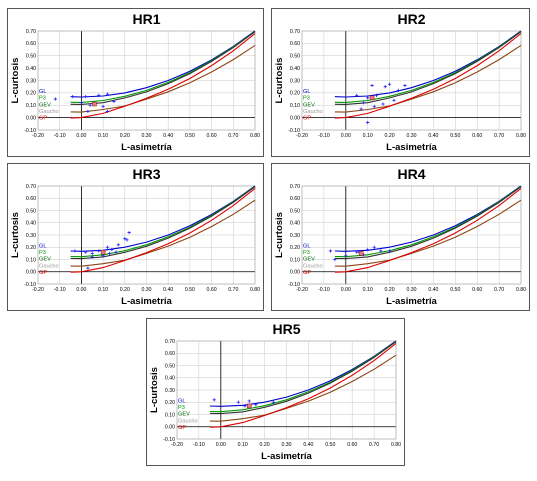 This screenshot has width=537, height=481. I want to click on y-tick-label: 0.00, so click(170, 428).